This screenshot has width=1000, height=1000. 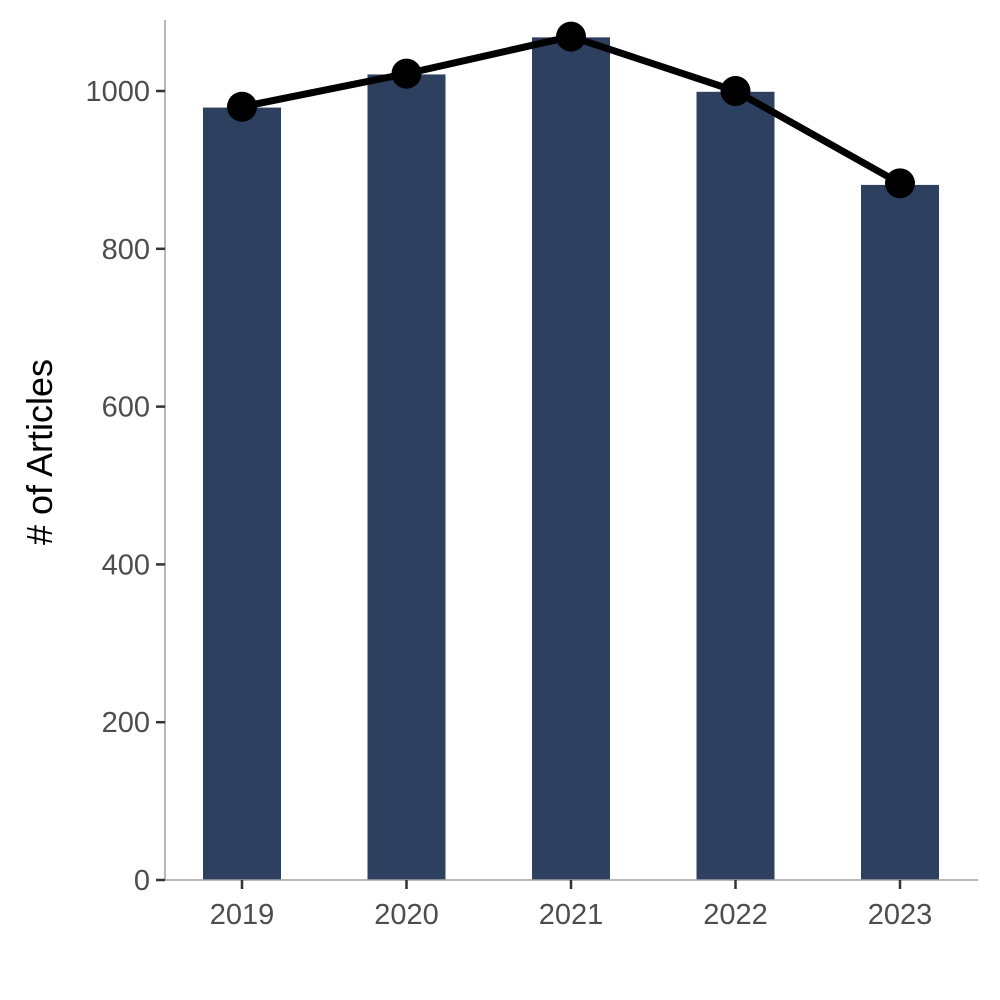 I want to click on y-tick-label-0: 0, so click(x=142, y=881).